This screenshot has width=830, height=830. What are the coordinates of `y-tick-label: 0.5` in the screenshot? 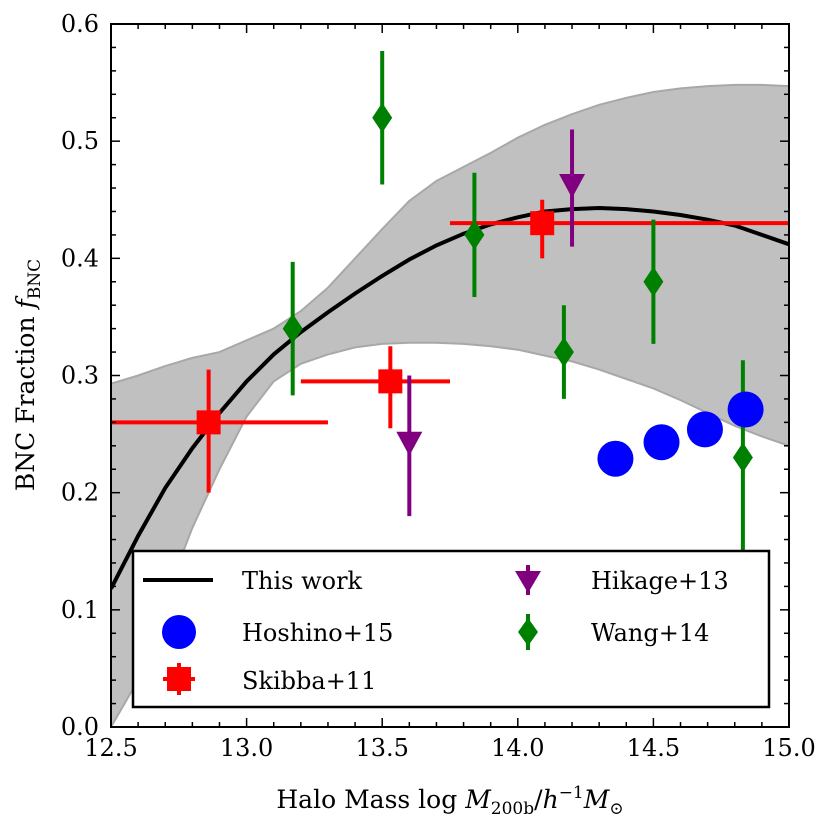 It's located at (80, 141).